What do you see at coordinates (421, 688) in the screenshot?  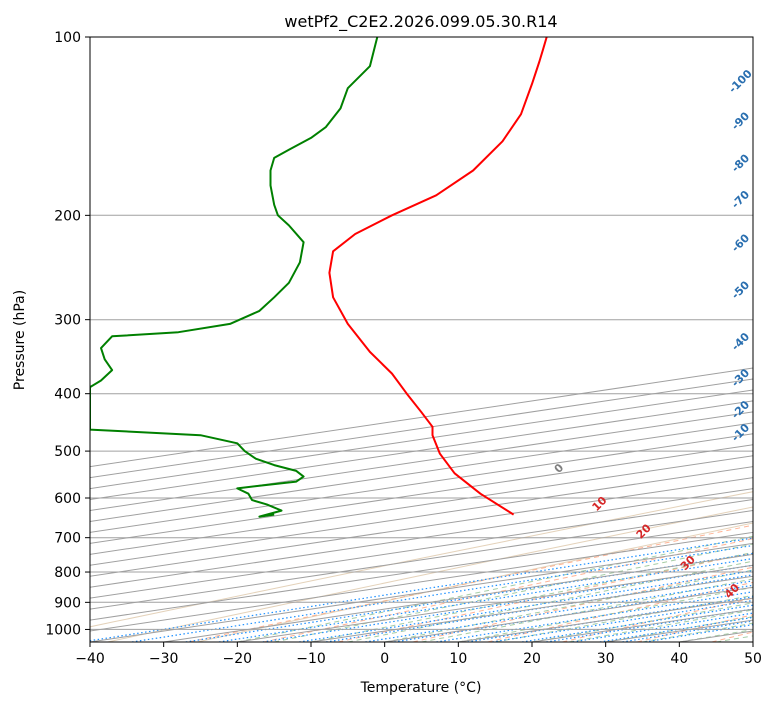 I see `x-axis-label: Temperature (°C)` at bounding box center [421, 688].